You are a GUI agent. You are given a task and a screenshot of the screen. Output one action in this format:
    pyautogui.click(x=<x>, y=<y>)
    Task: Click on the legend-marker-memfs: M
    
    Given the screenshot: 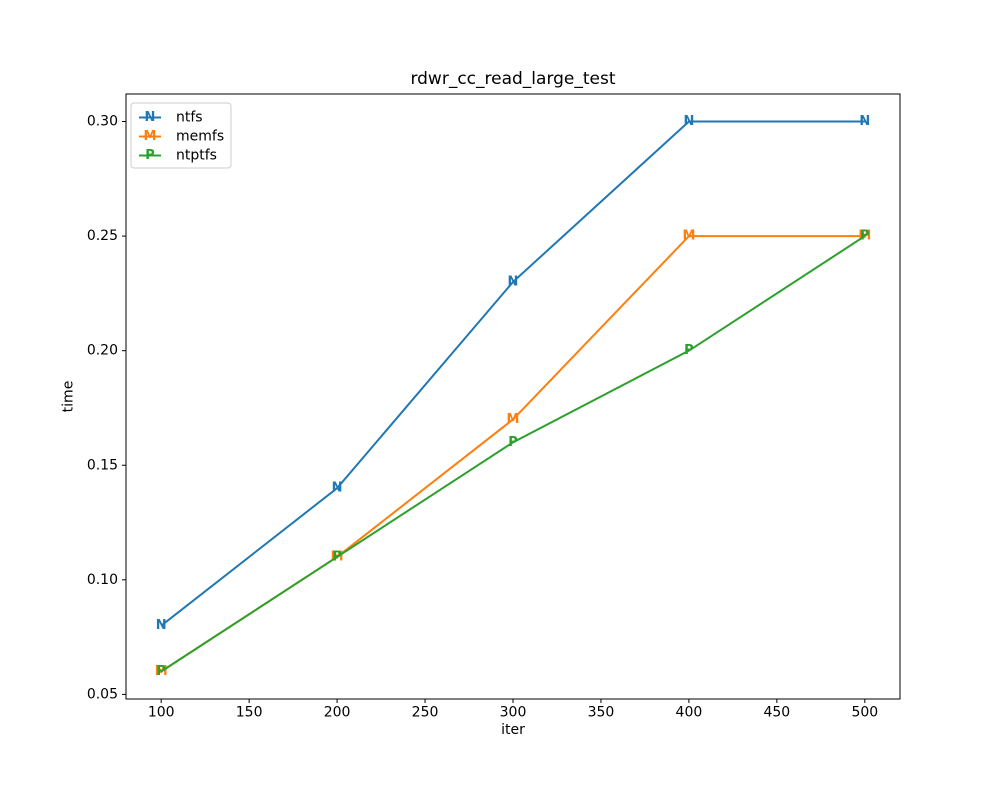 What is the action you would take?
    pyautogui.click(x=150, y=136)
    